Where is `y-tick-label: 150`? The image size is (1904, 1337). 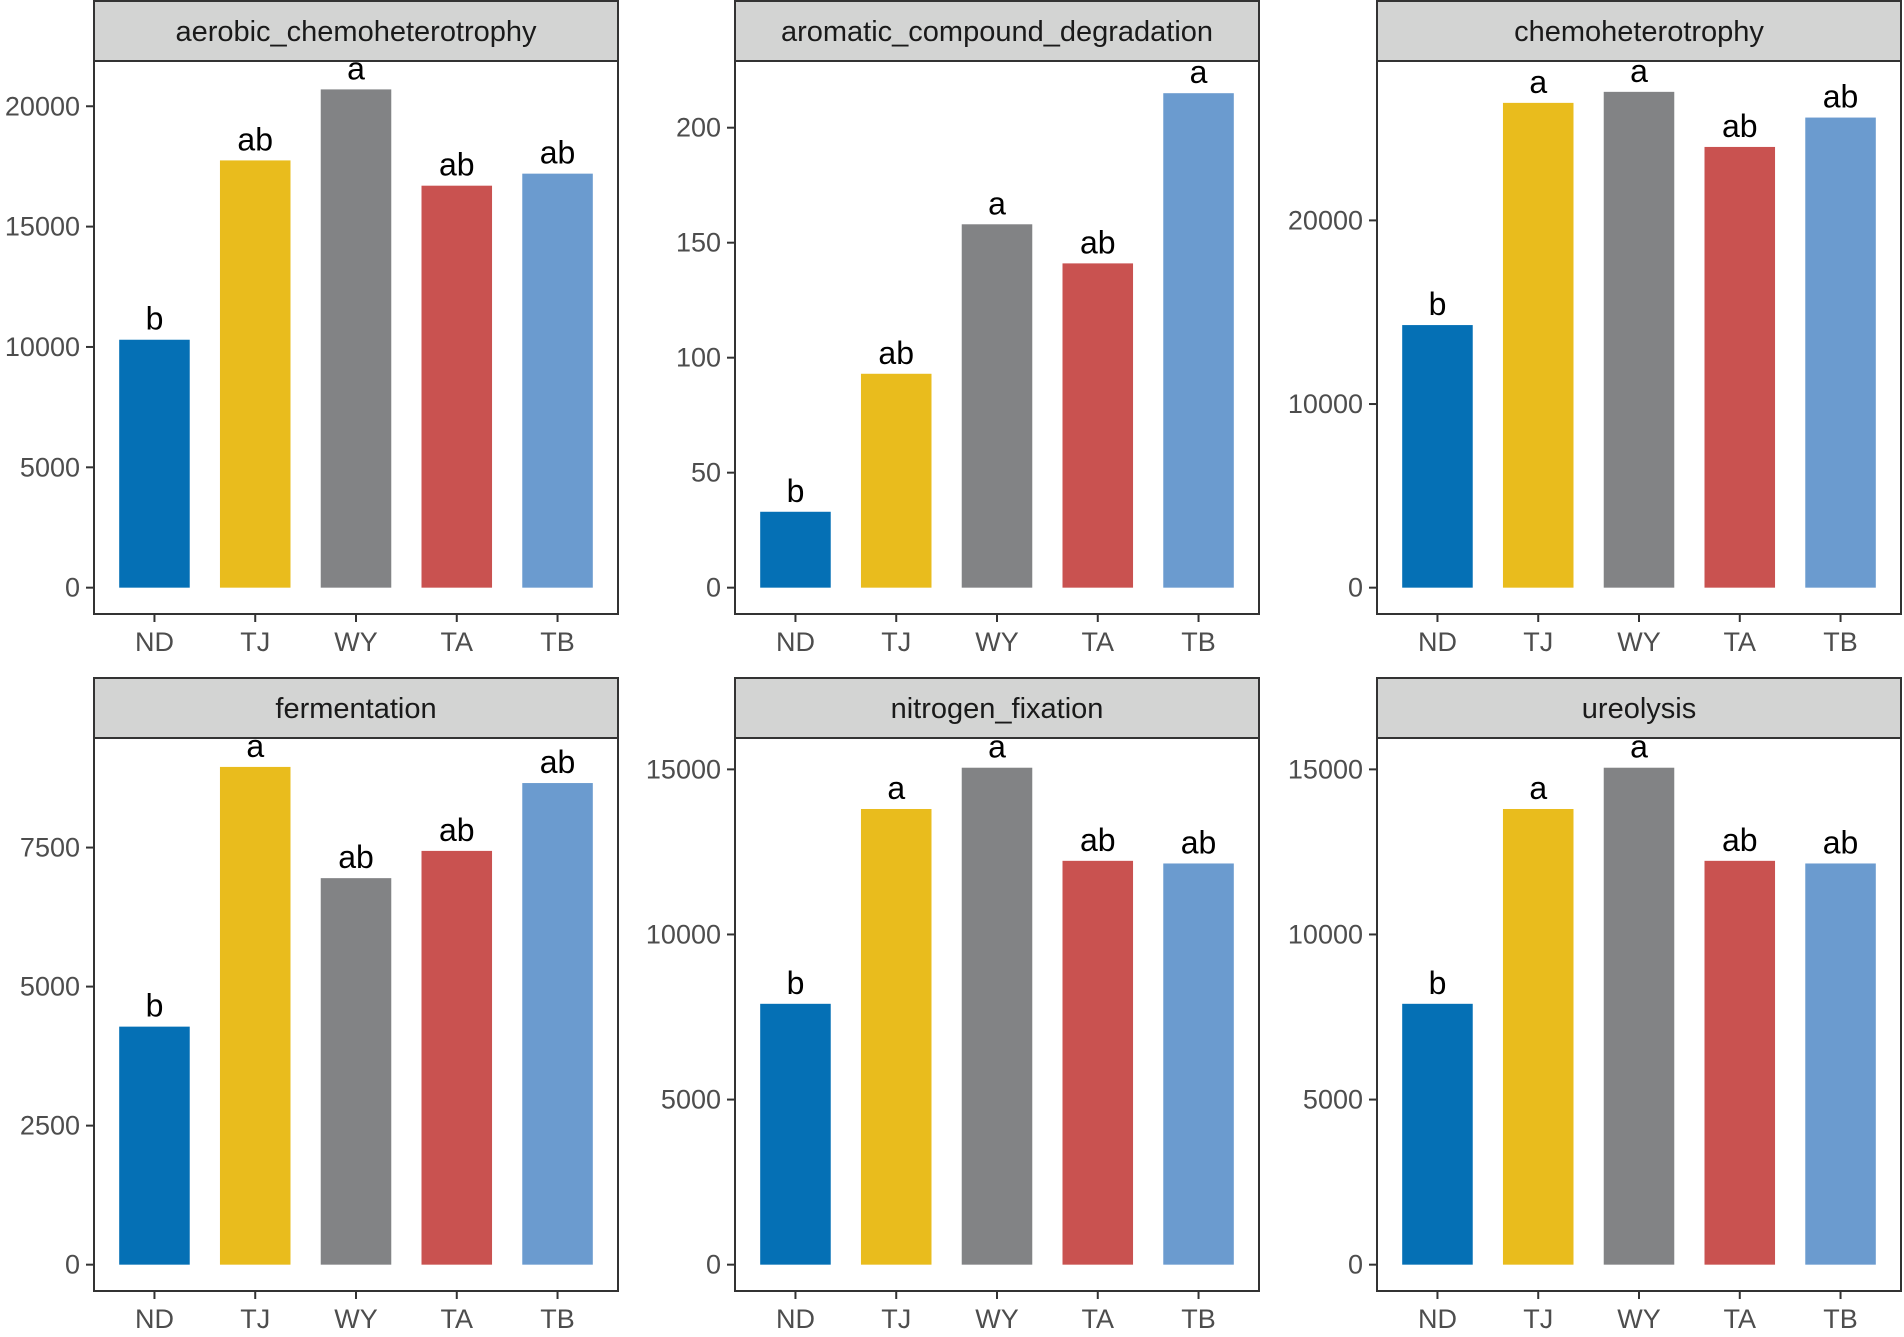 y-tick-label: 150 is located at coordinates (698, 243).